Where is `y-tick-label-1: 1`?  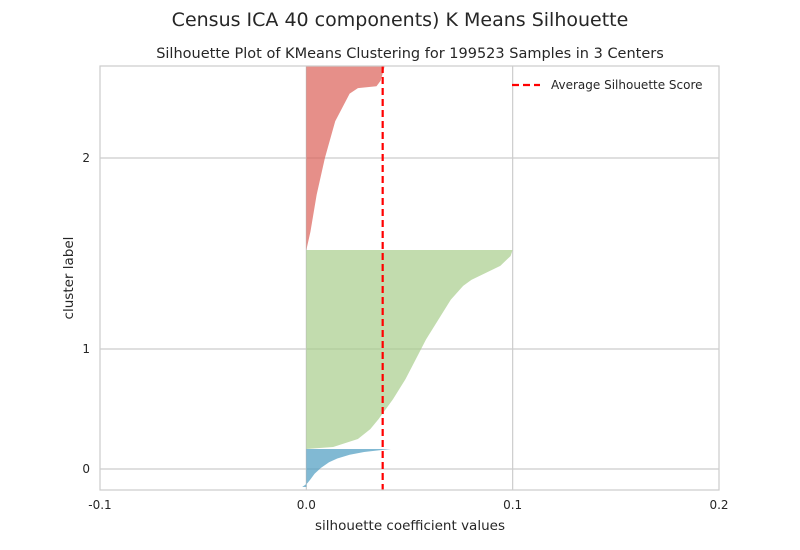 y-tick-label-1: 1 is located at coordinates (86, 349).